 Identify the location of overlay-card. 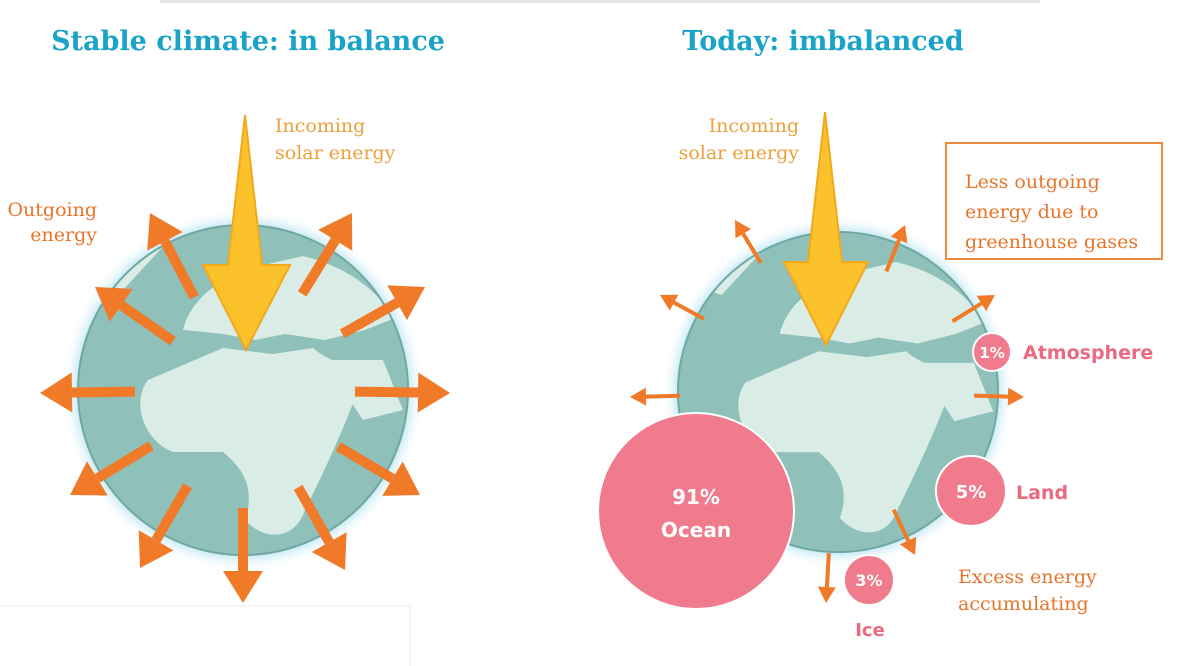
(205, 635).